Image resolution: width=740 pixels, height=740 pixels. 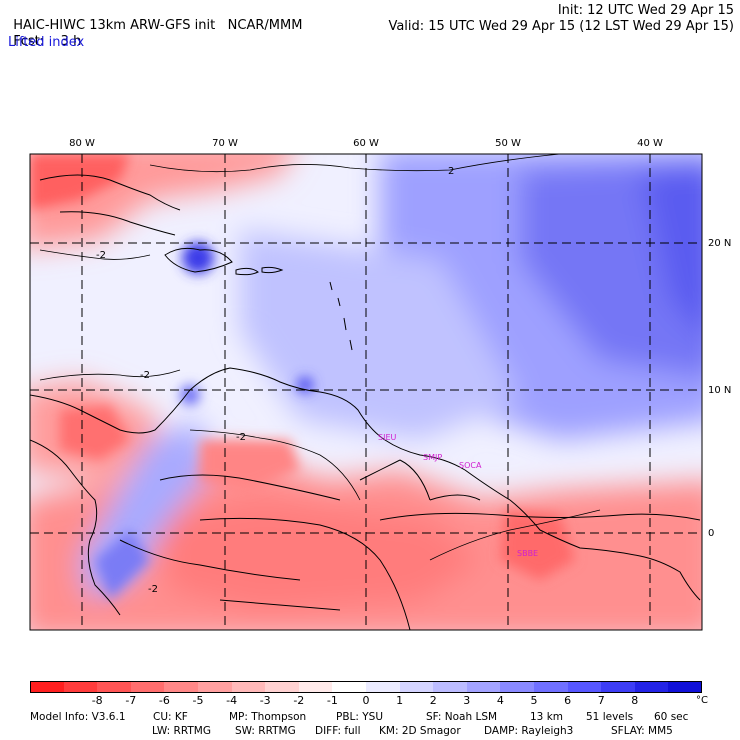 I want to click on colorbar-tick-label: 4, so click(x=500, y=700).